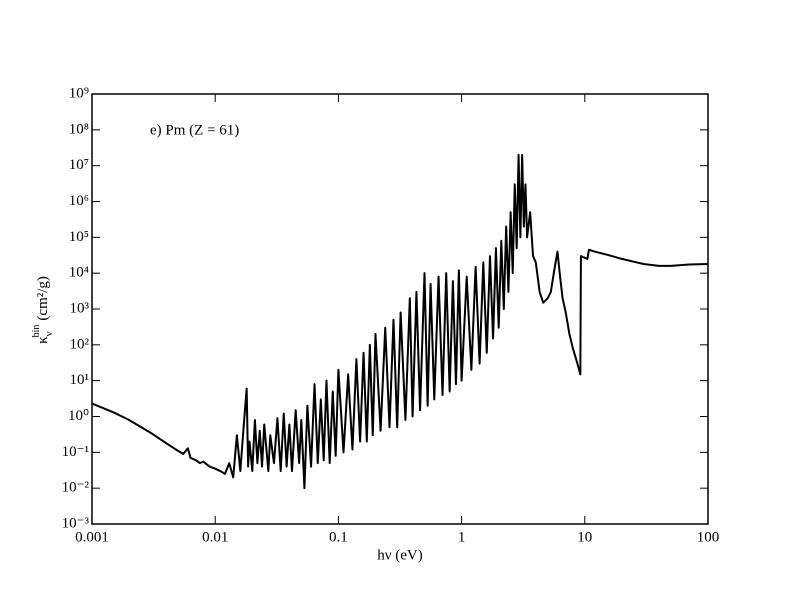 The height and width of the screenshot is (616, 797). Describe the element at coordinates (78, 416) in the screenshot. I see `y-tick-label: 10⁰` at that location.